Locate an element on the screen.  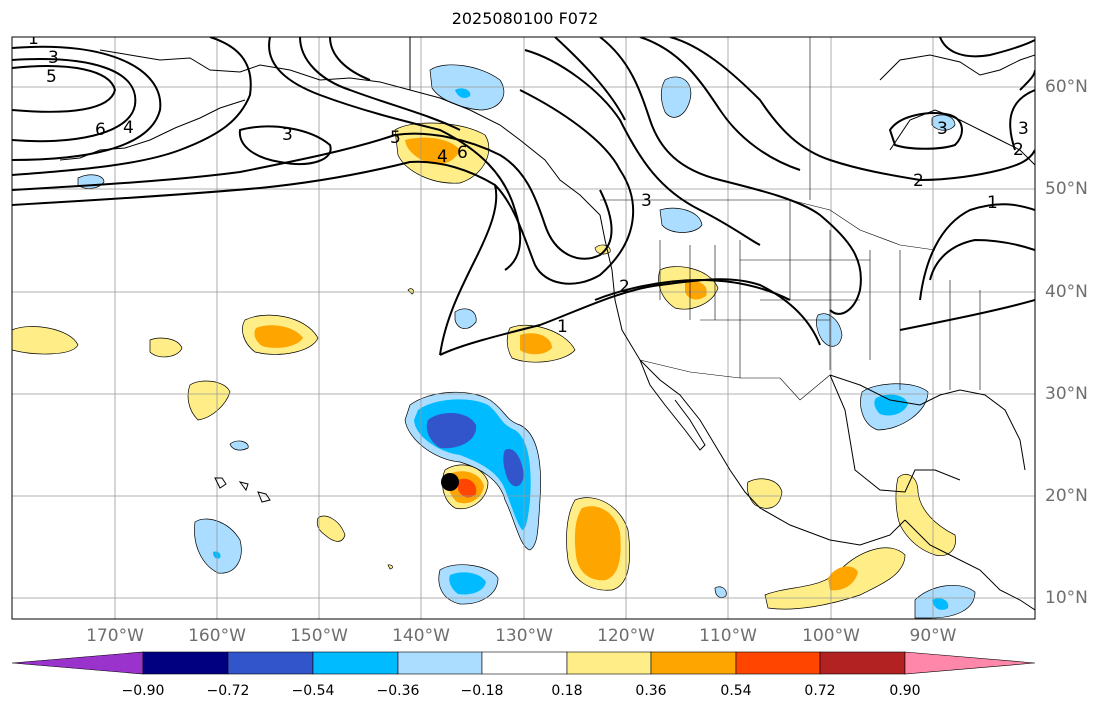
colorbar is located at coordinates (523, 663).